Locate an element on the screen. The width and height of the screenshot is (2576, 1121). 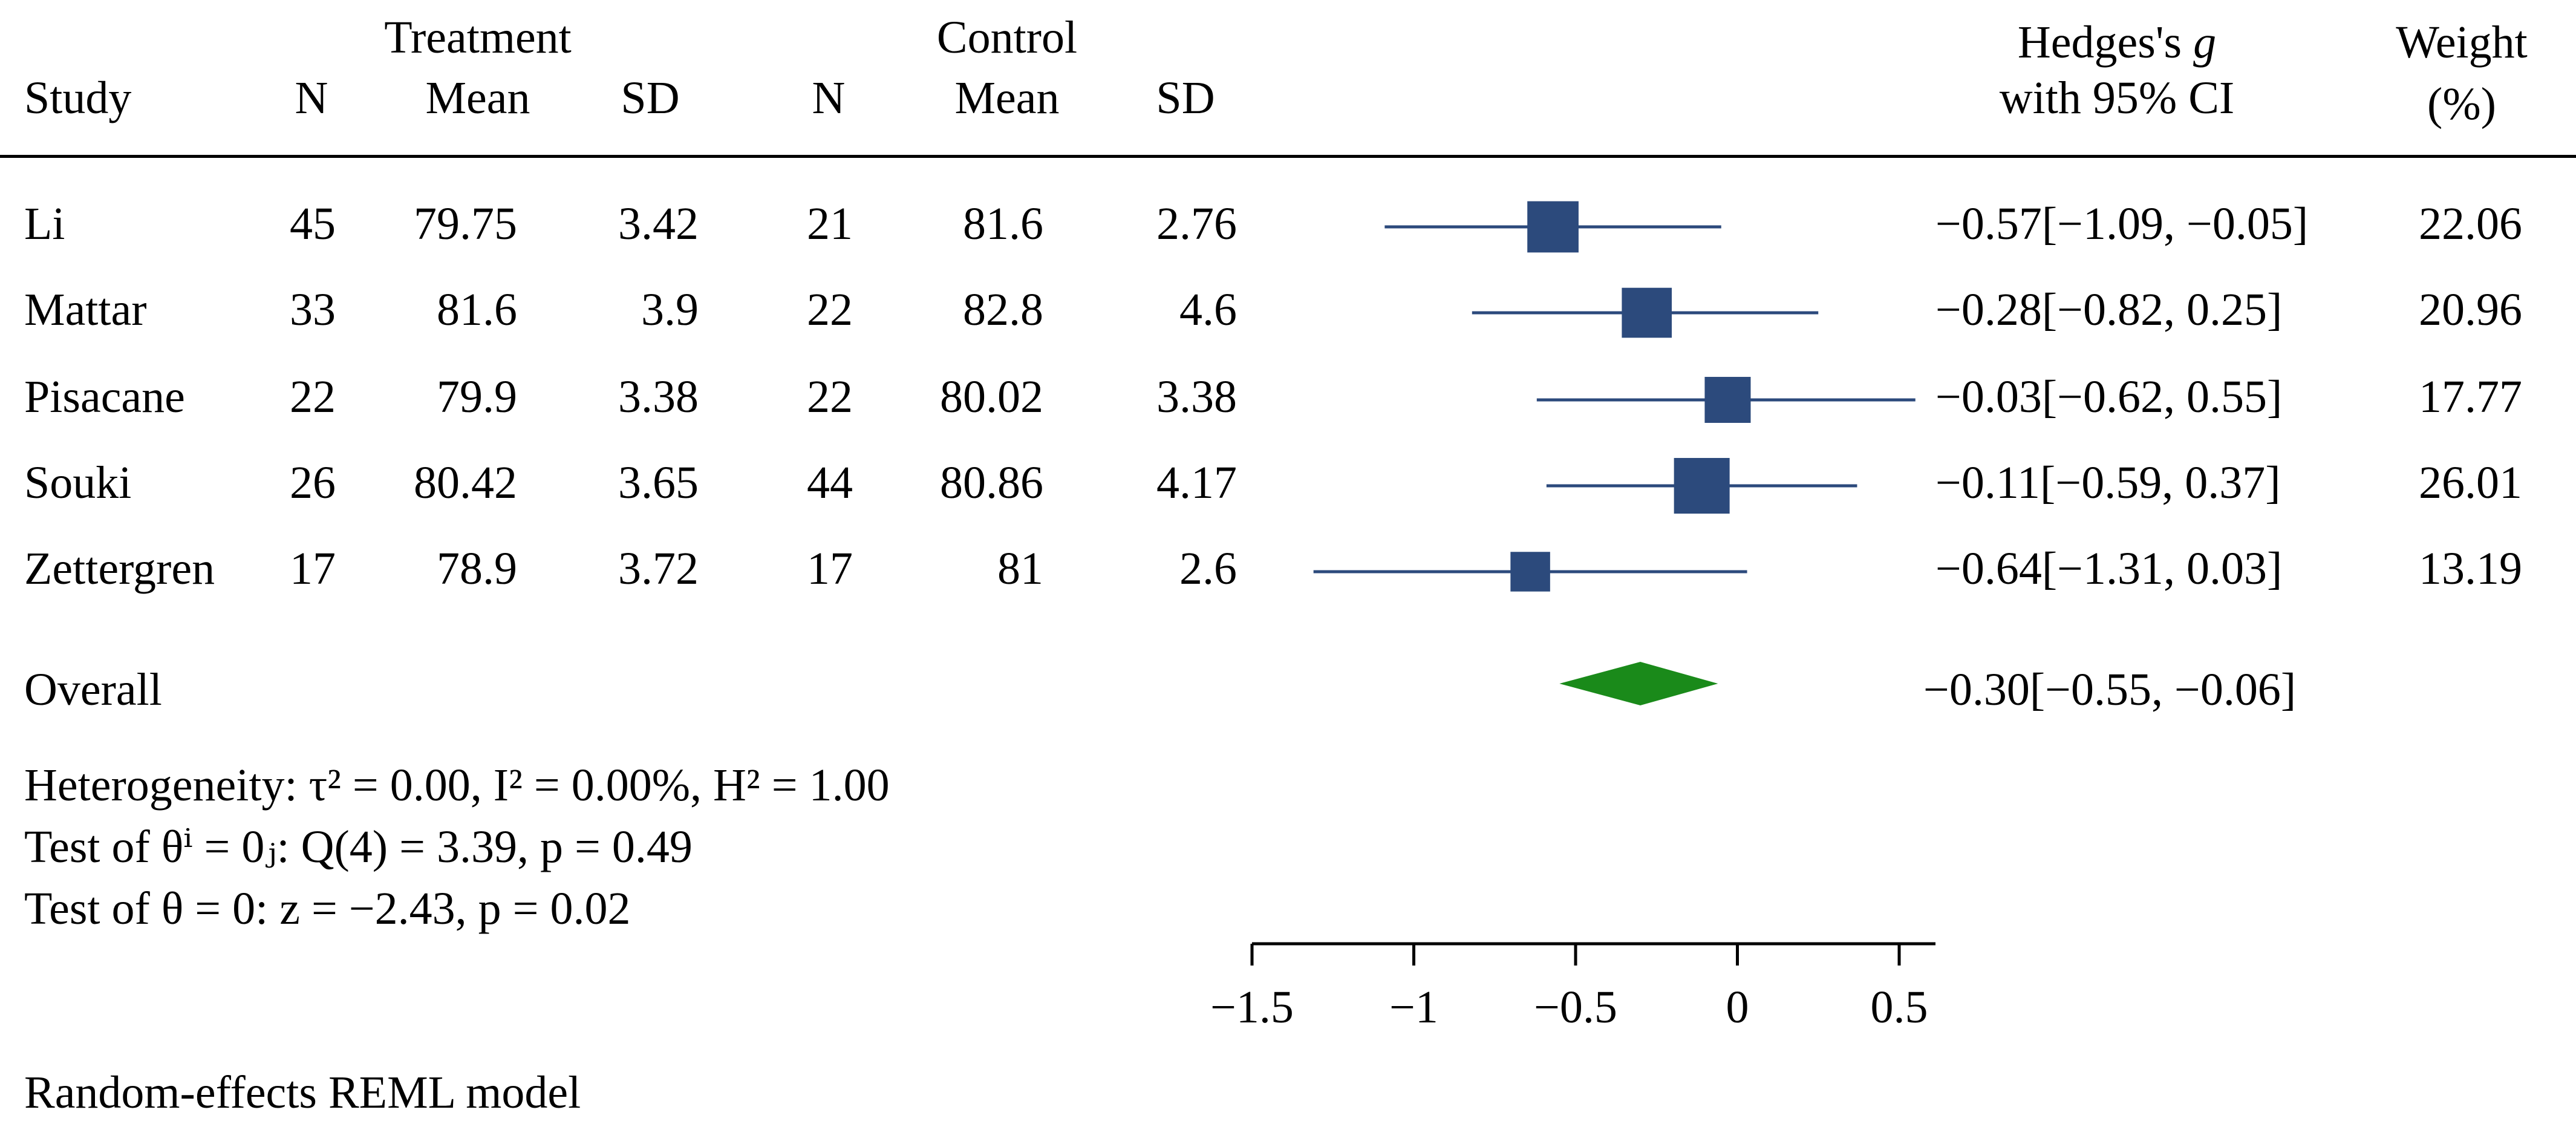
header-treatment: Treatment is located at coordinates (478, 37).